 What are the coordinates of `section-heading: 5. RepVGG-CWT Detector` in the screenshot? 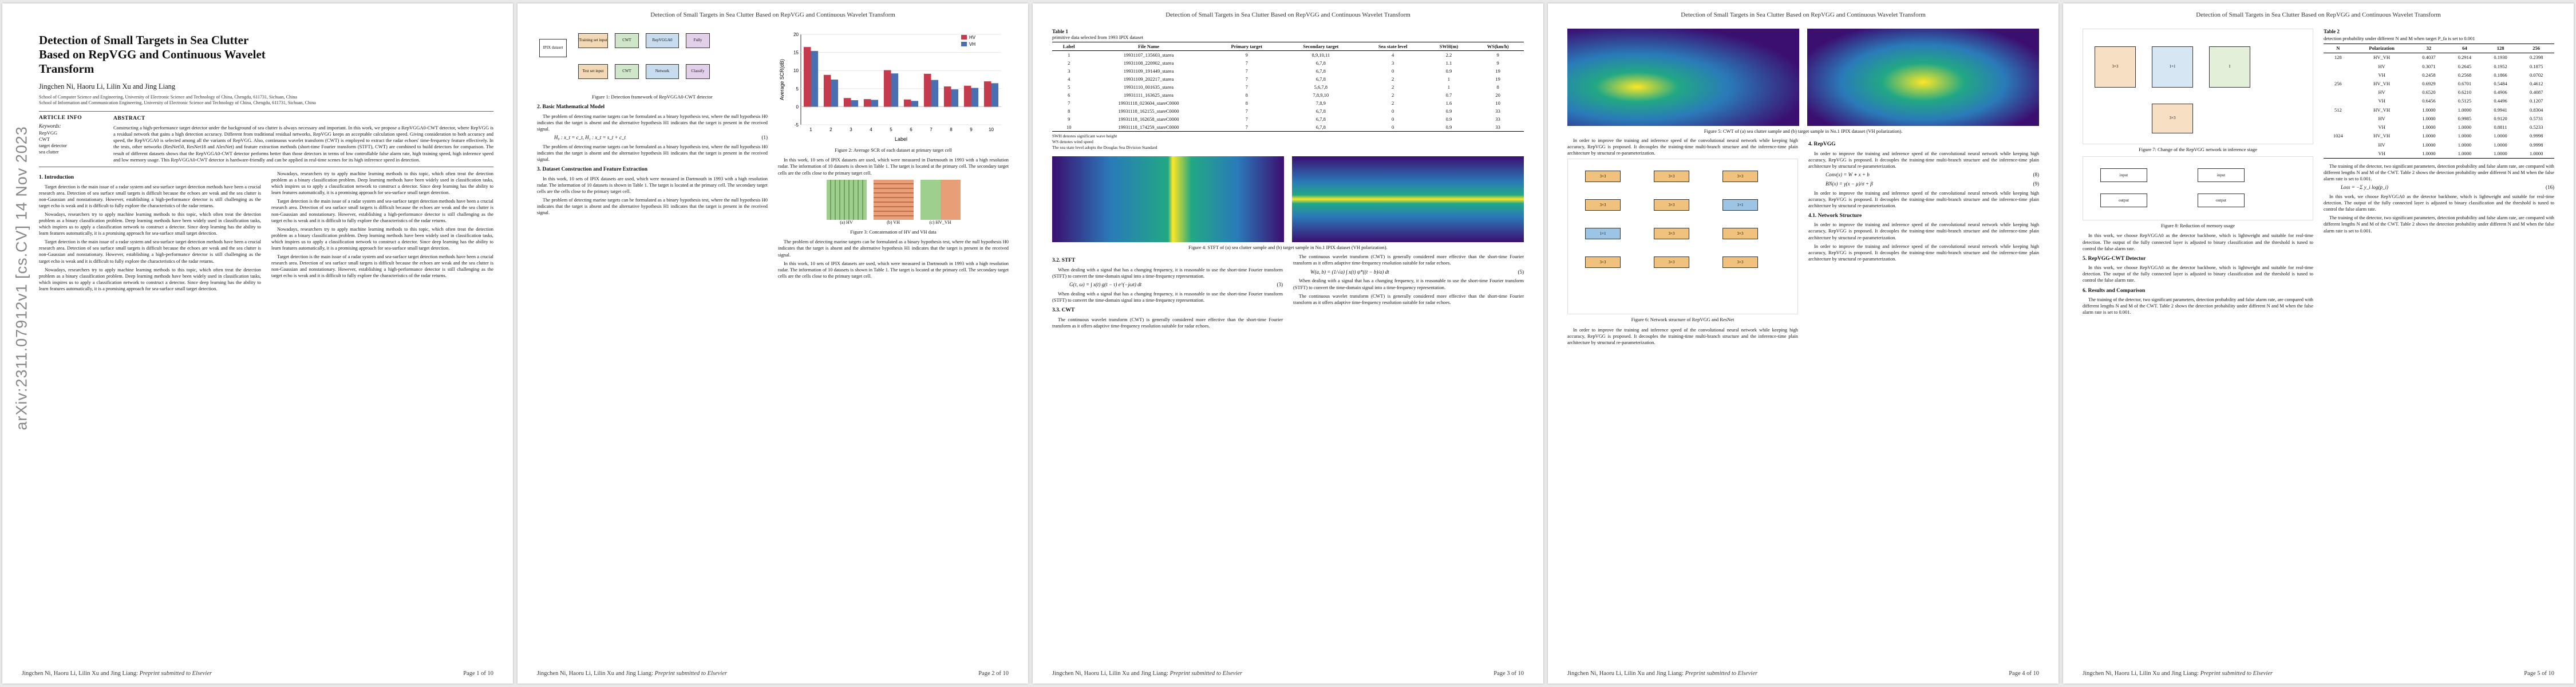 It's located at (2114, 259).